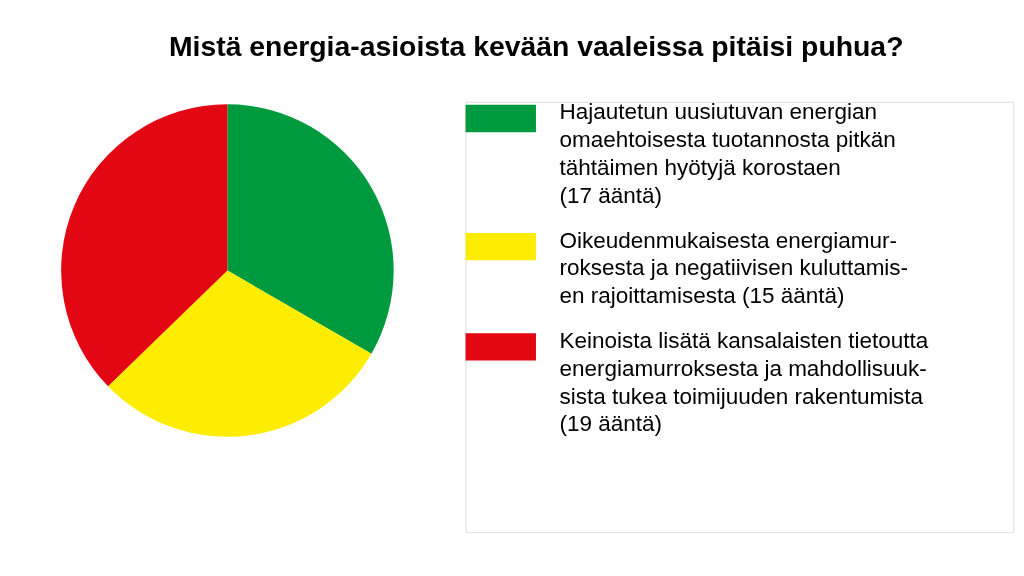 This screenshot has height=576, width=1024. I want to click on legend-label: Keinoista lisätä kansalaisten tietoutta energiamurroksesta ja mahdollisuuk- sista tukea toimijuuden rakentumista (19 ääntä), so click(744, 382).